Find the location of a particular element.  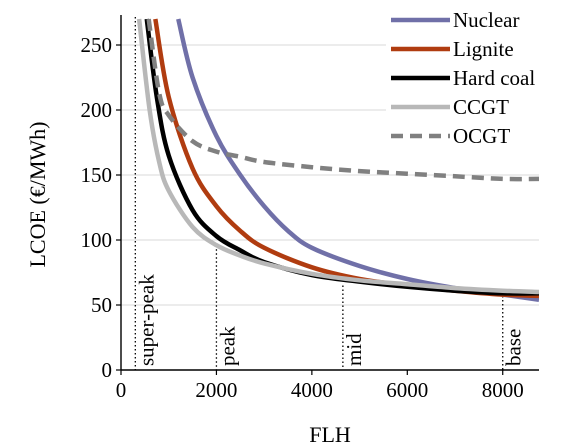

region-label-super-peak: super-peak is located at coordinates (146, 320).